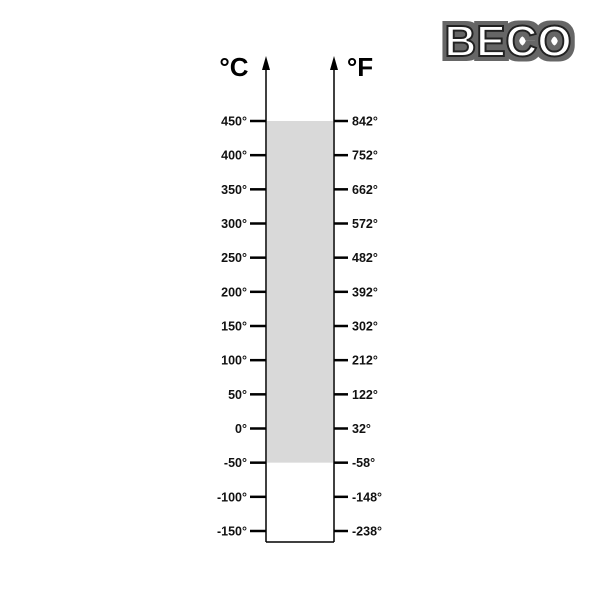  Describe the element at coordinates (232, 532) in the screenshot. I see `celsius-tick-label: -150°` at that location.